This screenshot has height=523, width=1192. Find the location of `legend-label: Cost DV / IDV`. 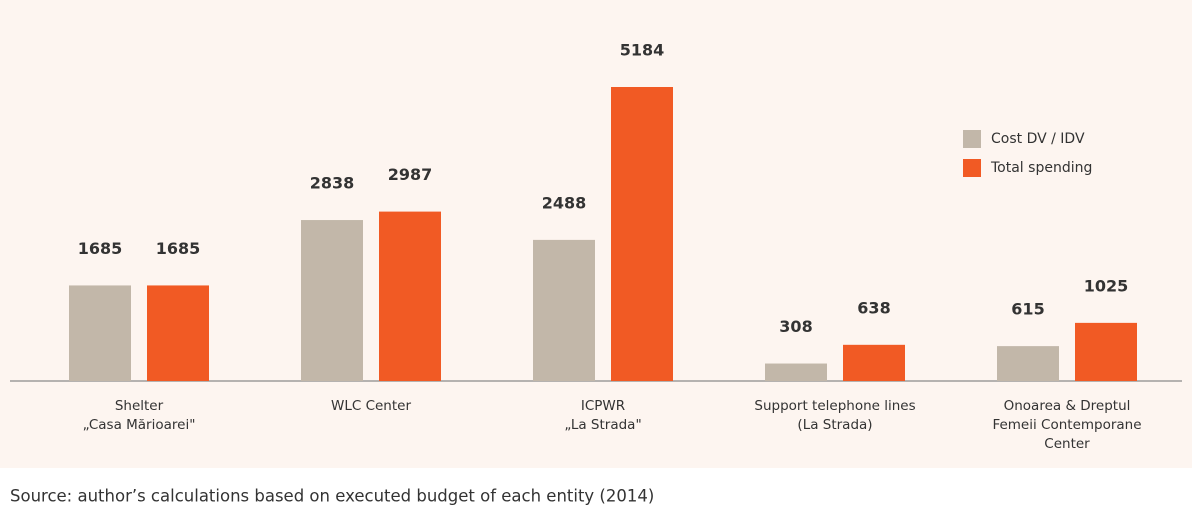

legend-label: Cost DV / IDV is located at coordinates (1038, 139).